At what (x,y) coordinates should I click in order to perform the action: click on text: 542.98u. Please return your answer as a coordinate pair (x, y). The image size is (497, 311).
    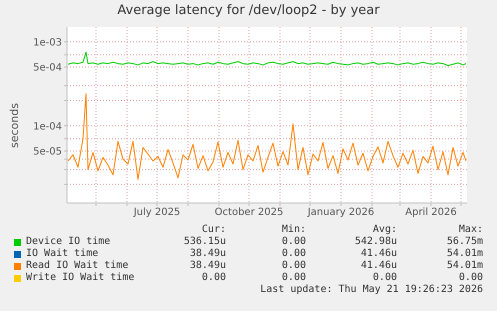
    Looking at the image, I should click on (375, 241).